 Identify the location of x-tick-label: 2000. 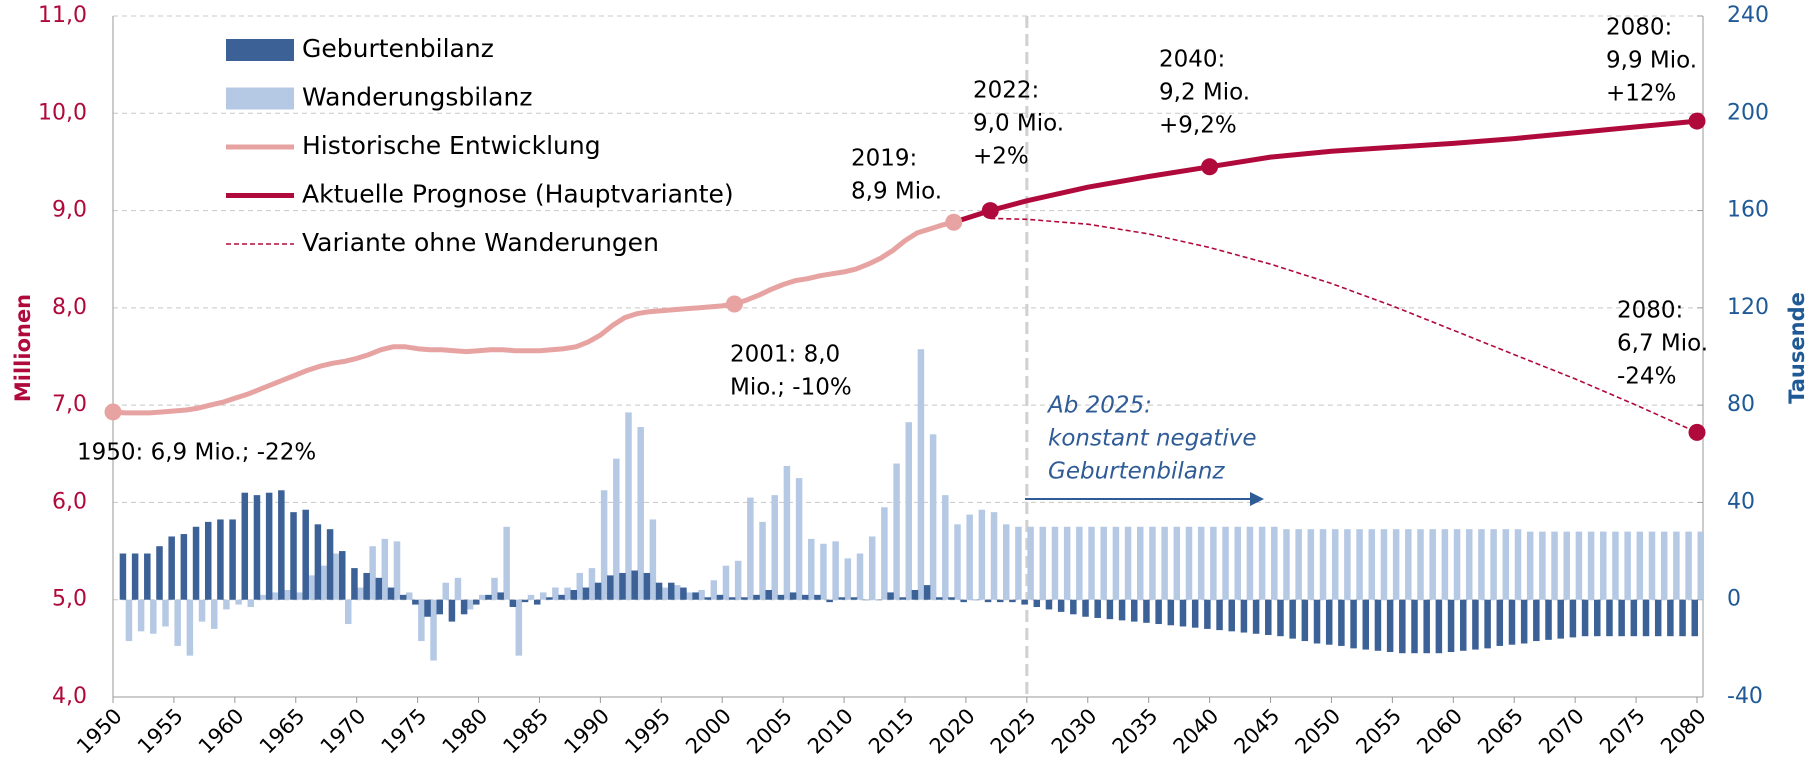
(708, 731).